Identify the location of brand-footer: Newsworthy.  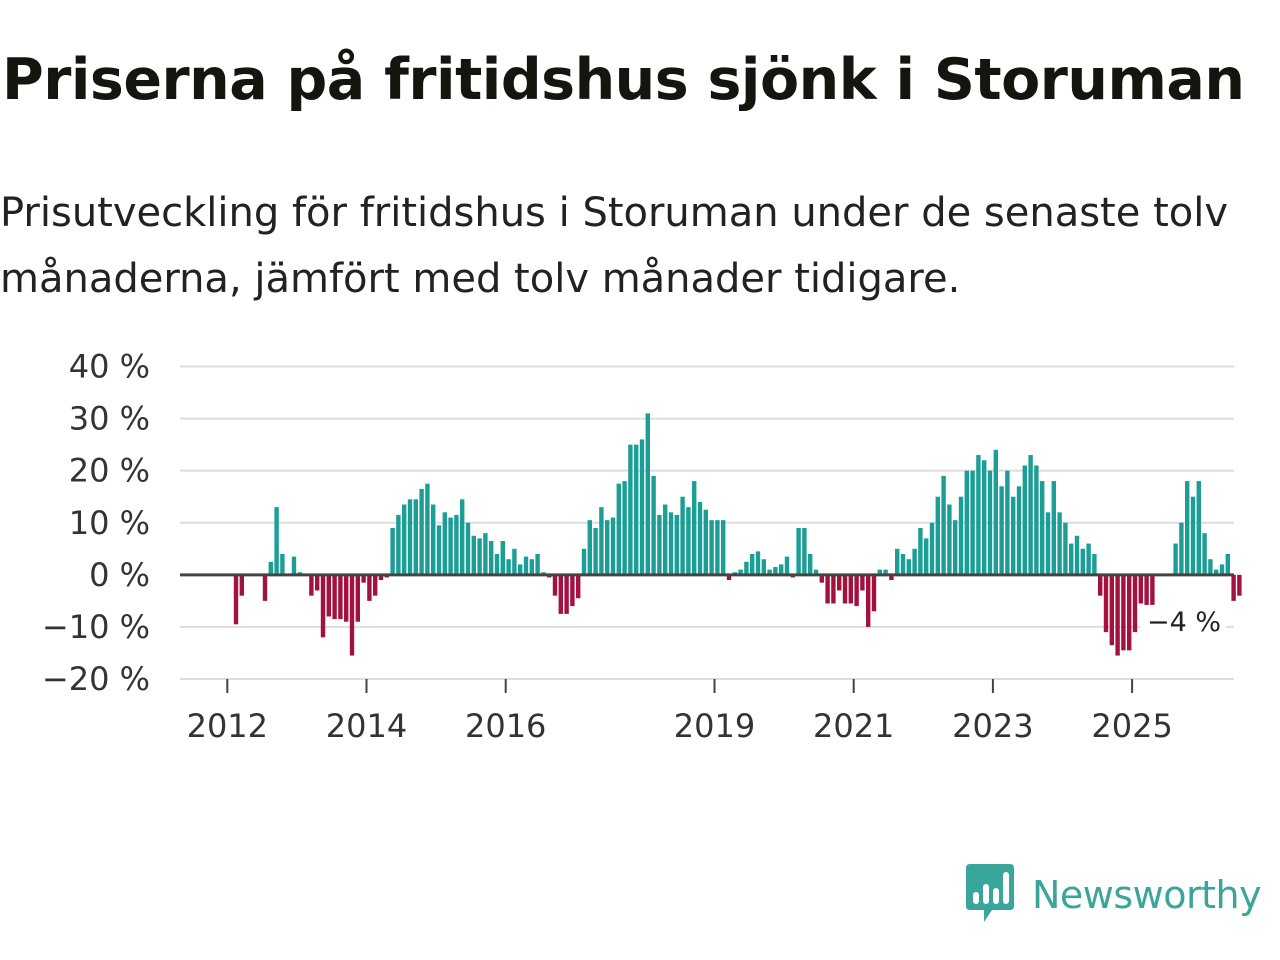
(1113, 895).